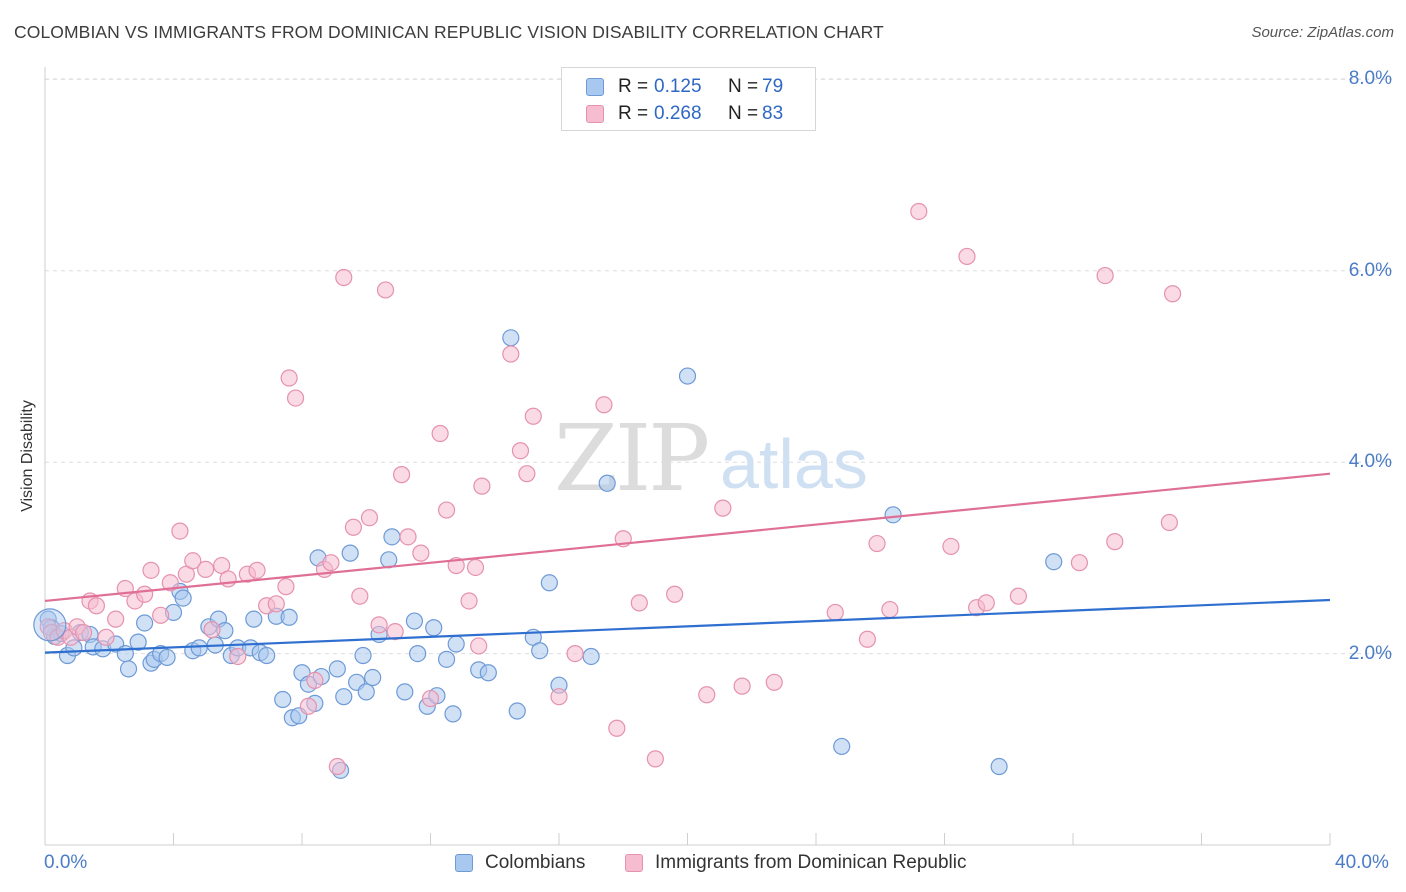 The width and height of the screenshot is (1406, 892). What do you see at coordinates (630, 458) in the screenshot?
I see `watermark-zip: ZIP` at bounding box center [630, 458].